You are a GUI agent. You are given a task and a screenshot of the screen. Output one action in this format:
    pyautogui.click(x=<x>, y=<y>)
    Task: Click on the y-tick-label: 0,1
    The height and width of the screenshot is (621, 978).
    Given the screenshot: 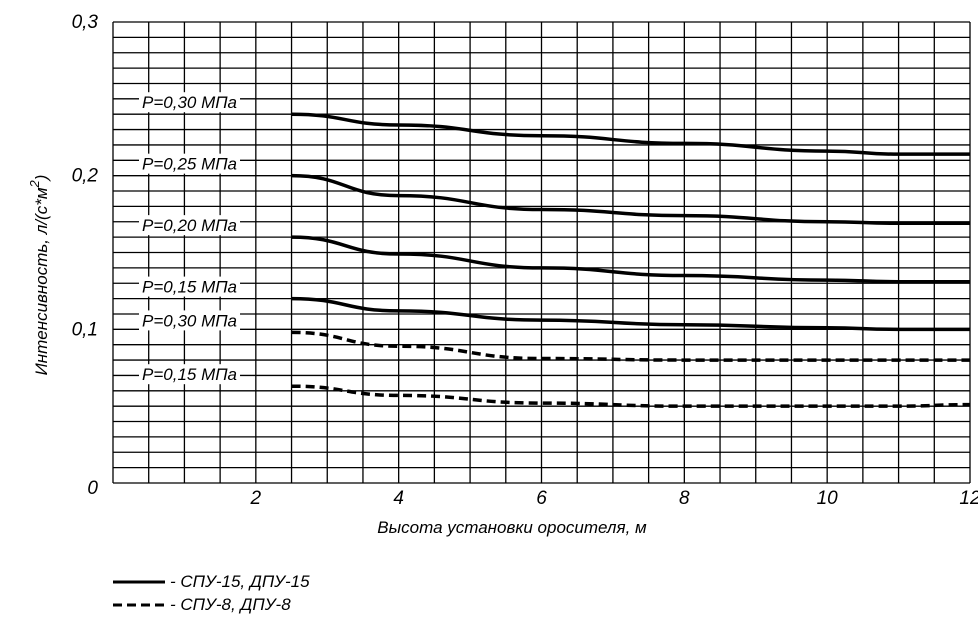 What is the action you would take?
    pyautogui.click(x=85, y=329)
    